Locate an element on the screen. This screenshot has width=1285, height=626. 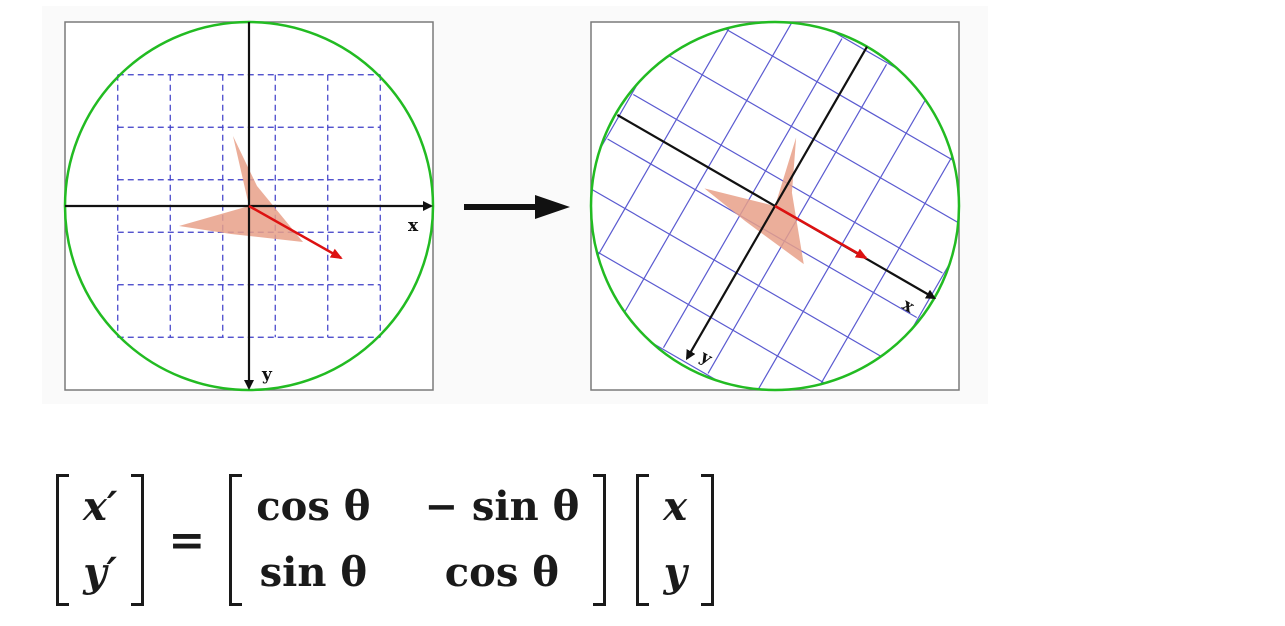
right-arrow-icon is located at coordinates (517, 207).